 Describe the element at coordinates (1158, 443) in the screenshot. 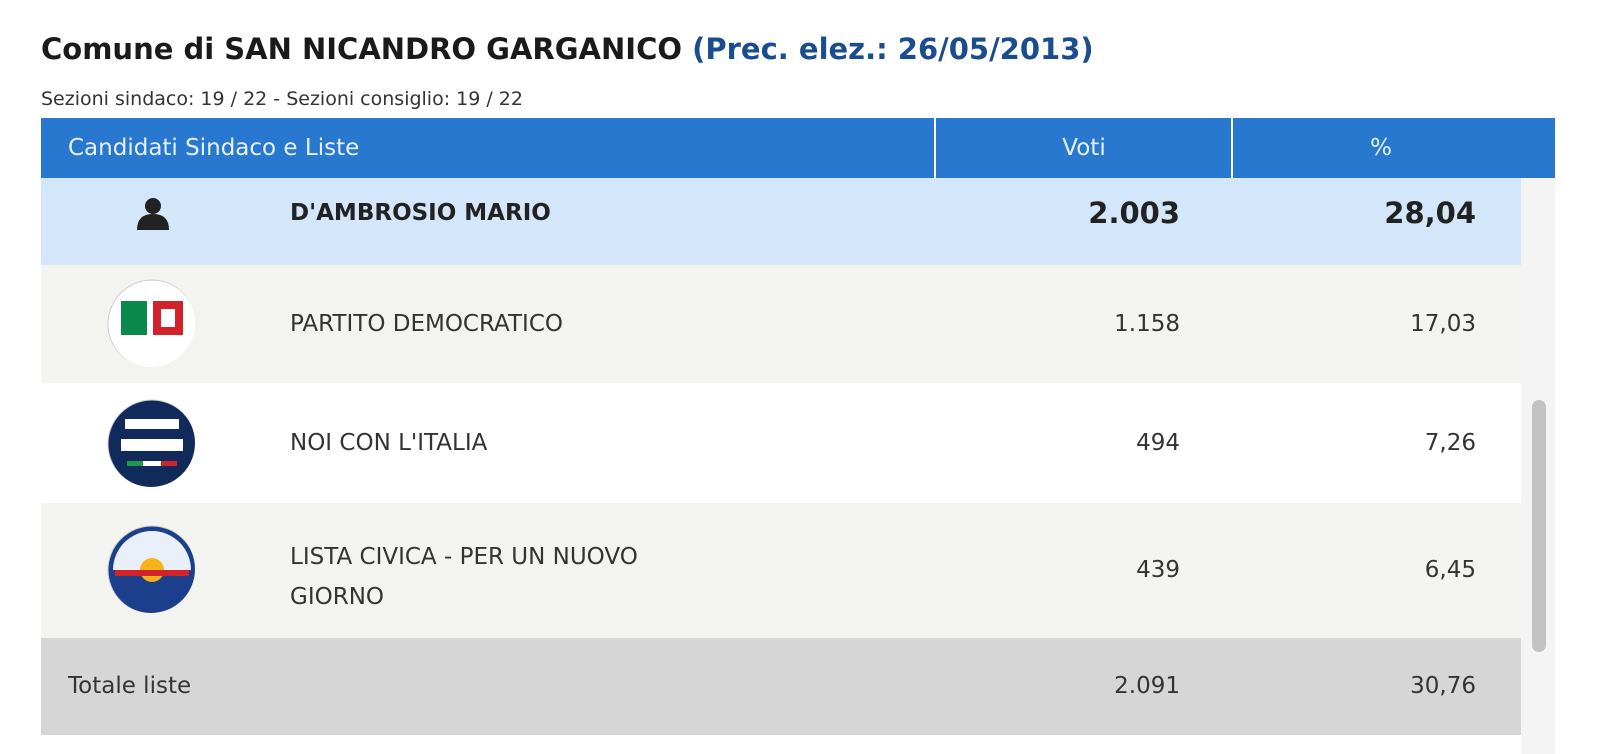

I see `votes: 494` at that location.